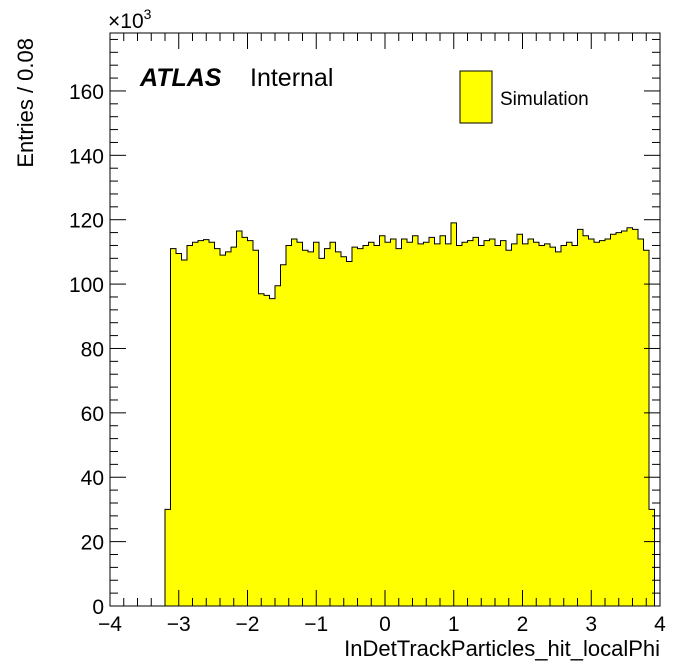 Image resolution: width=696 pixels, height=672 pixels. I want to click on y-tick-label: 140, so click(86, 156).